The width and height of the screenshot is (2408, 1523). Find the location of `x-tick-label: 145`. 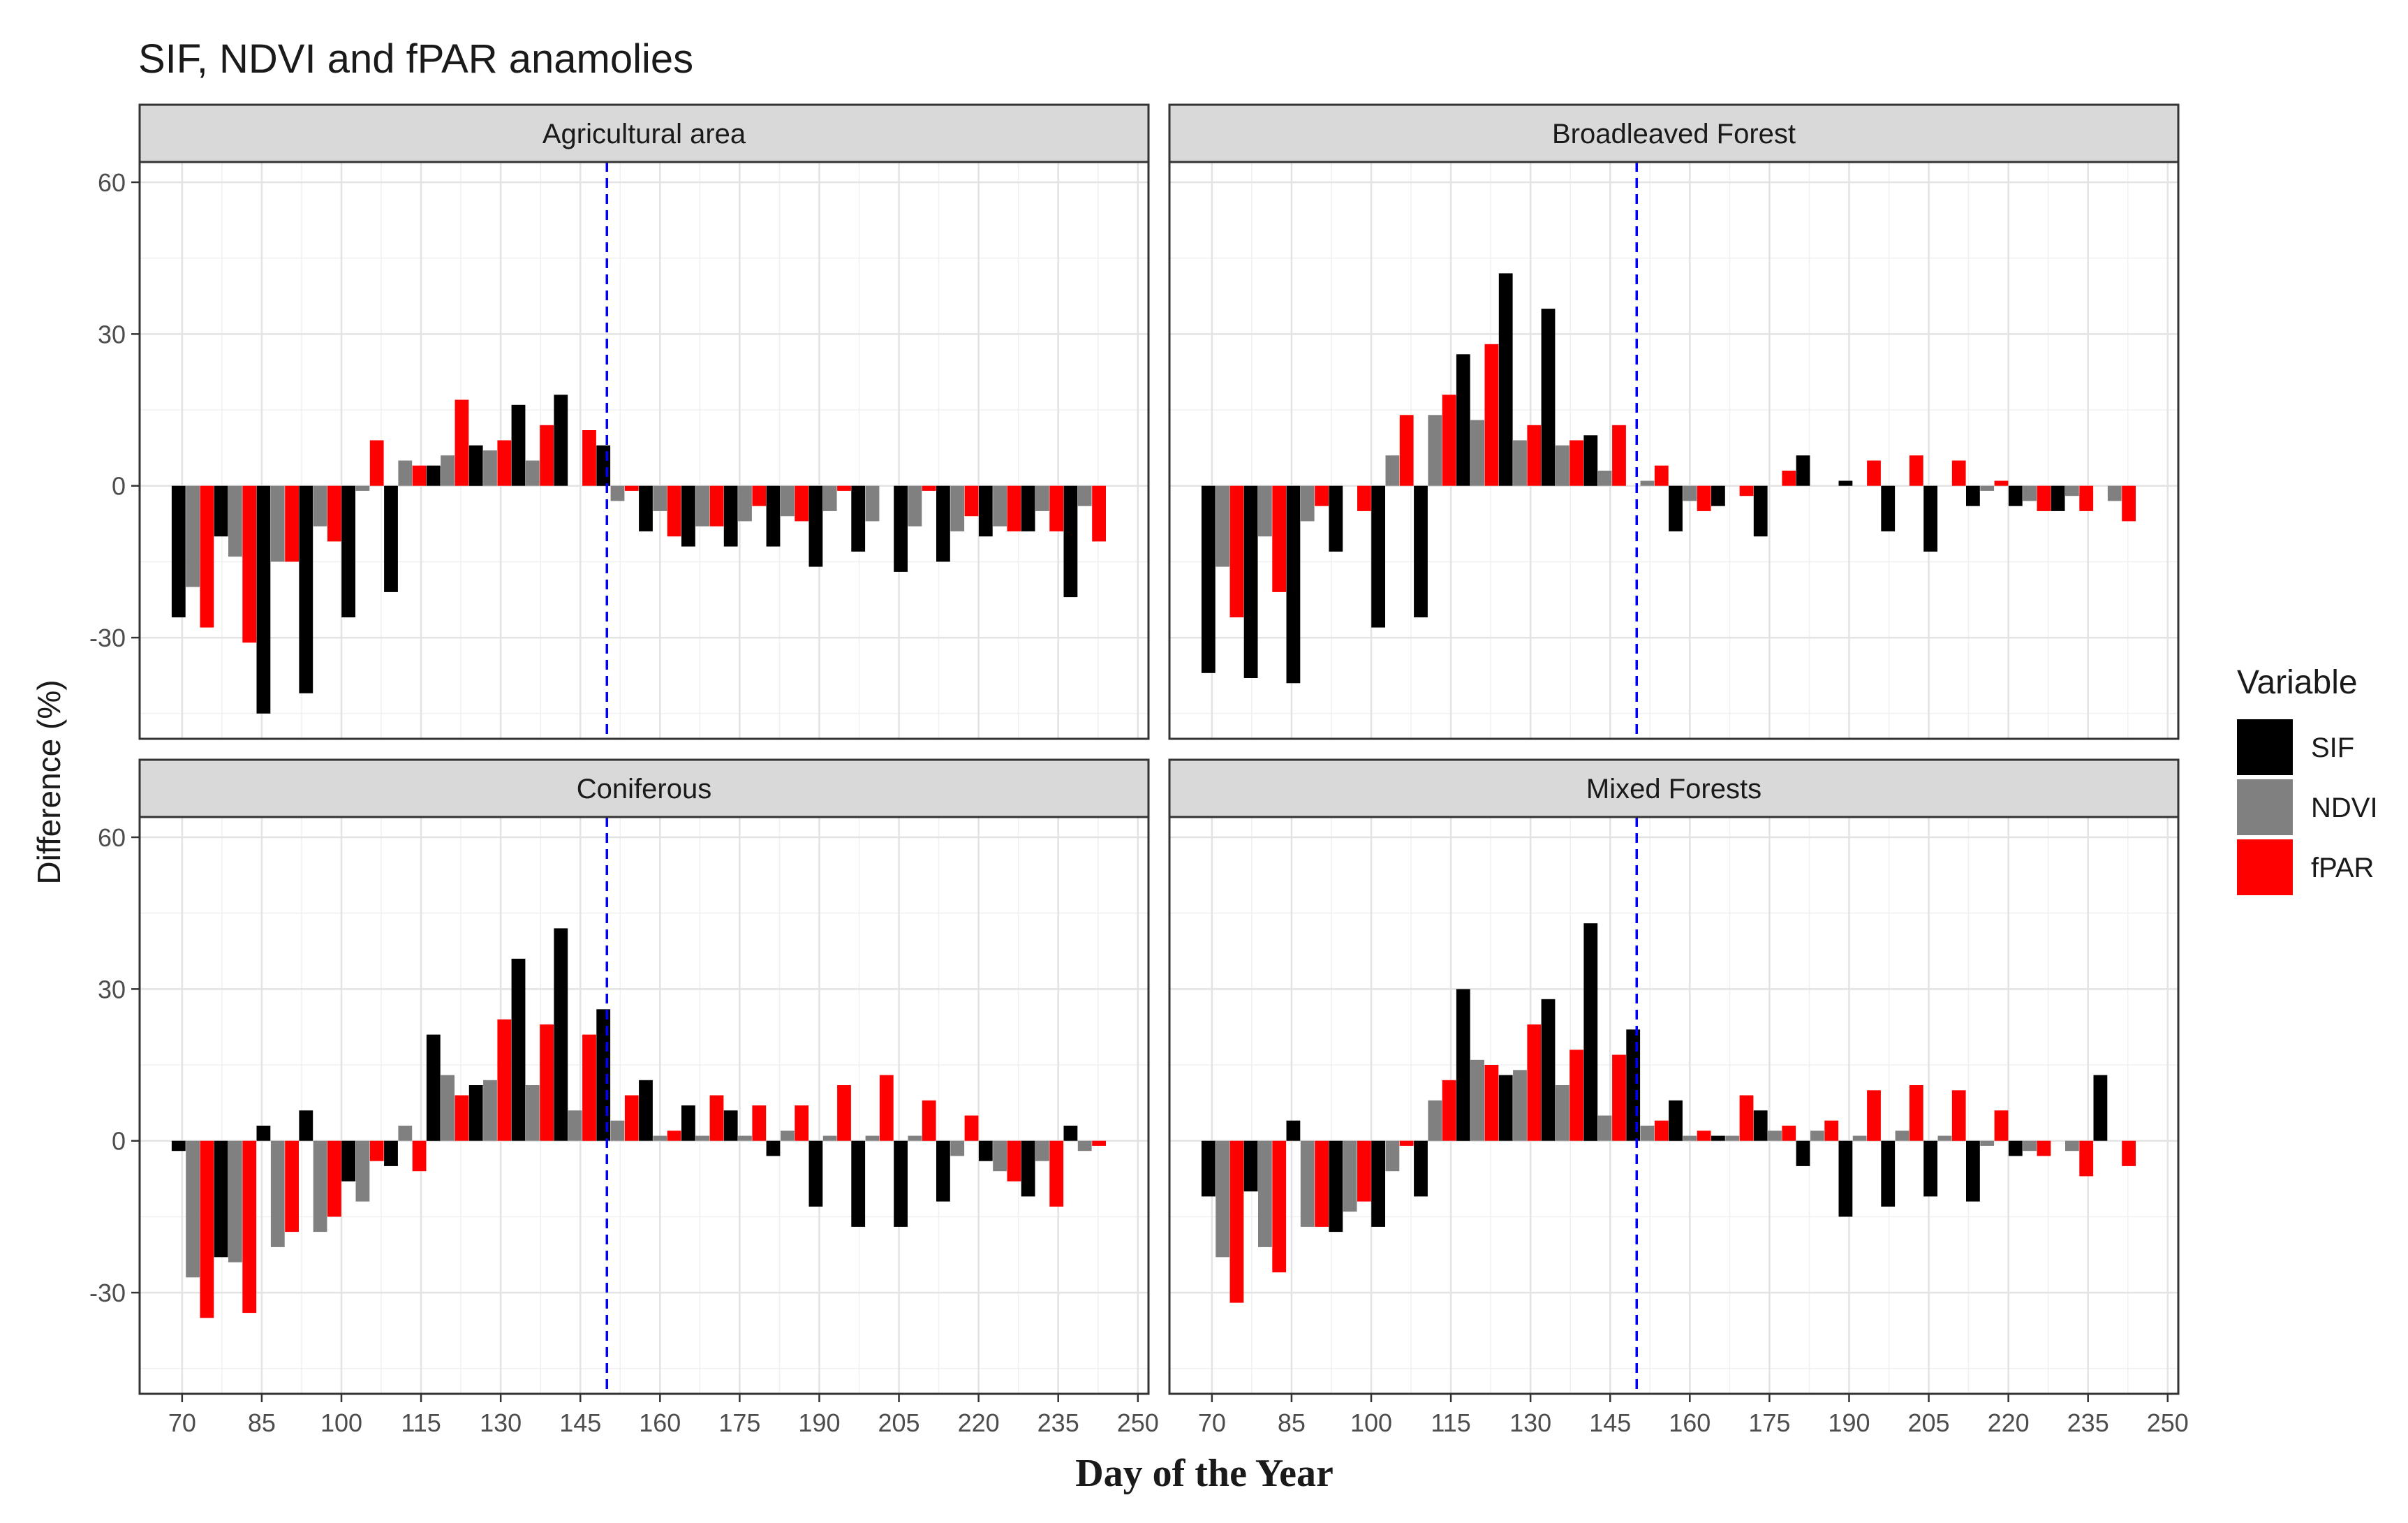

x-tick-label: 145 is located at coordinates (580, 1422).